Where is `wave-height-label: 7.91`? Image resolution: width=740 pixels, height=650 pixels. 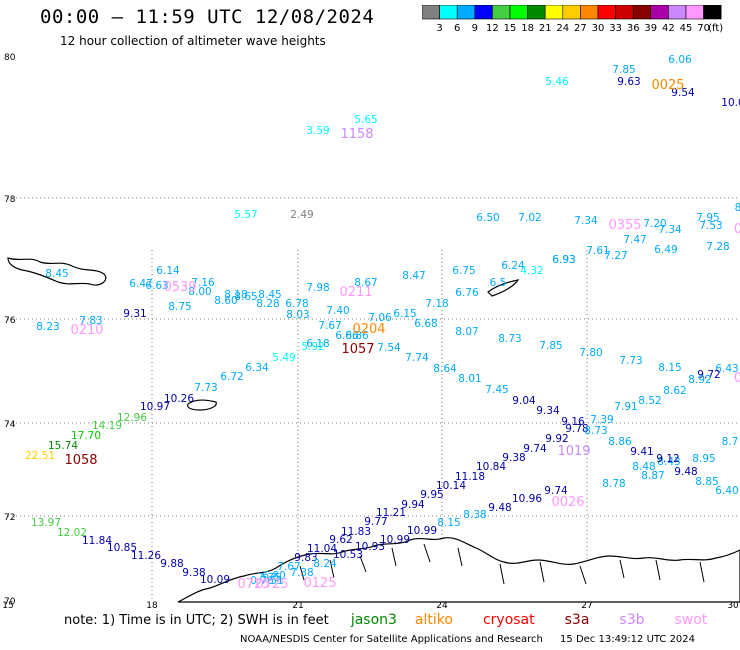
wave-height-label: 7.91 is located at coordinates (625, 407).